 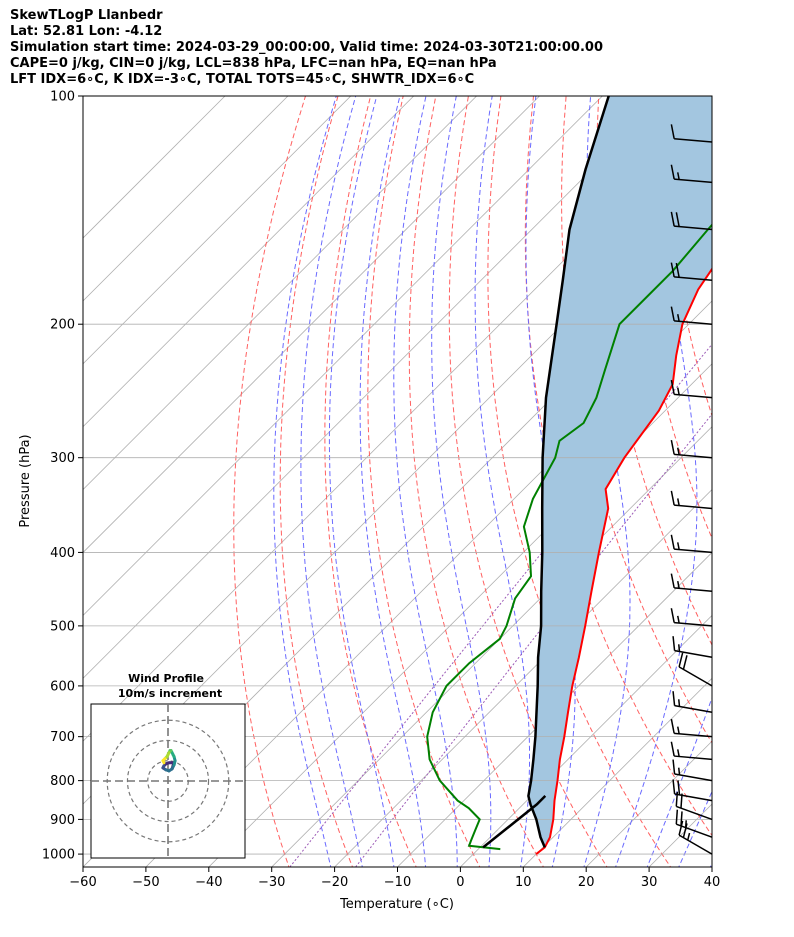 I want to click on y-tick-label: 200, so click(x=62, y=325).